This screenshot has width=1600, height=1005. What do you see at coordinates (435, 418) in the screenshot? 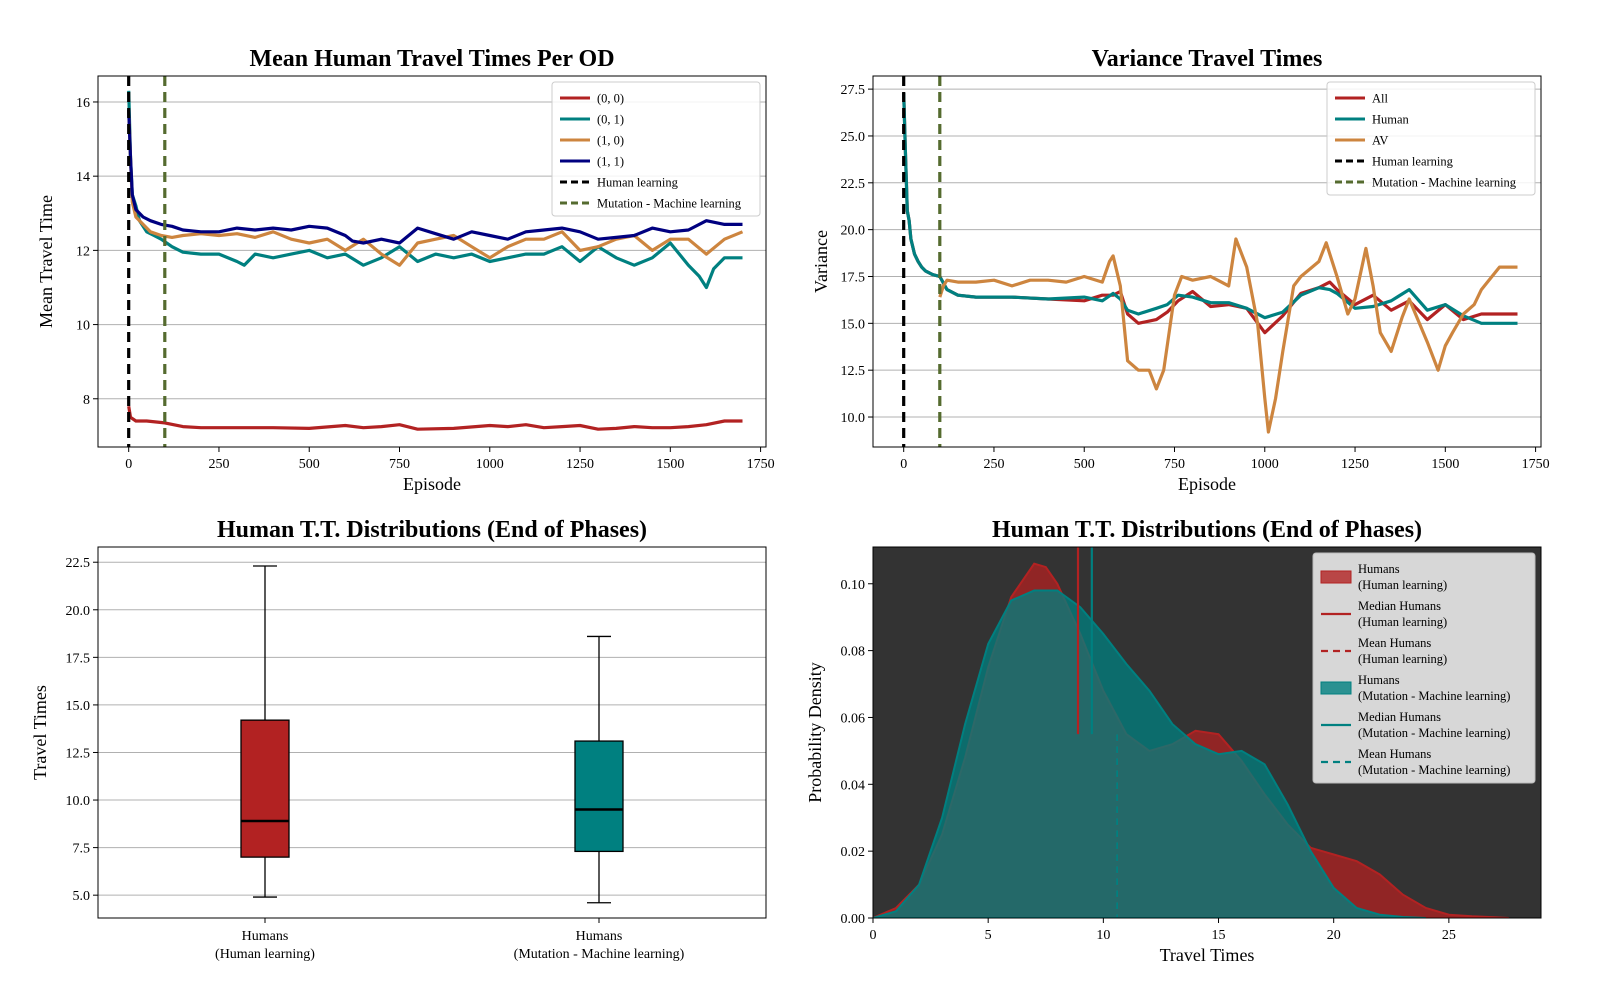
I see `series-line--0-0-` at bounding box center [435, 418].